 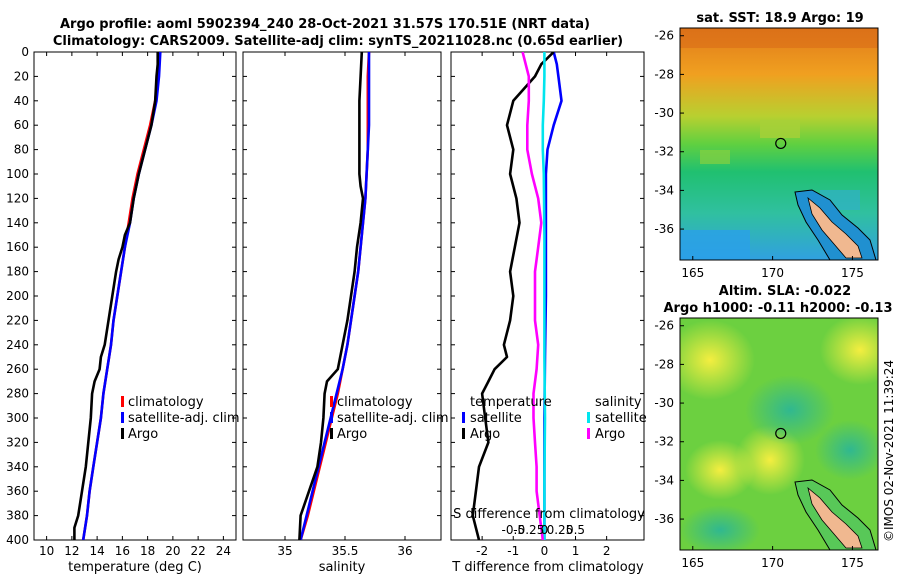 I want to click on depth-tick-label: 300, so click(x=17, y=418).